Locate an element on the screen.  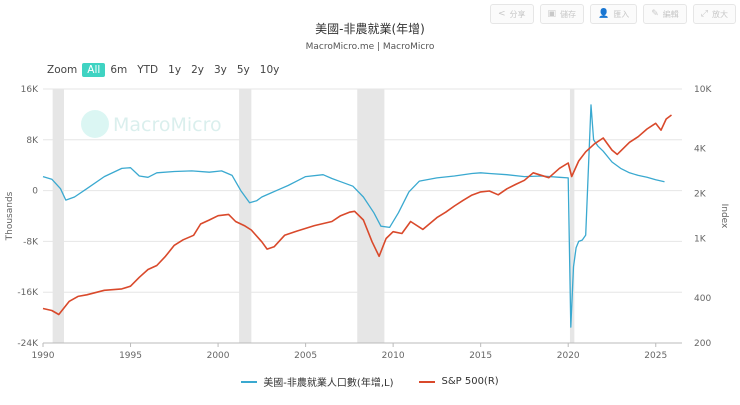
right-tick-label: 1K is located at coordinates (700, 240).